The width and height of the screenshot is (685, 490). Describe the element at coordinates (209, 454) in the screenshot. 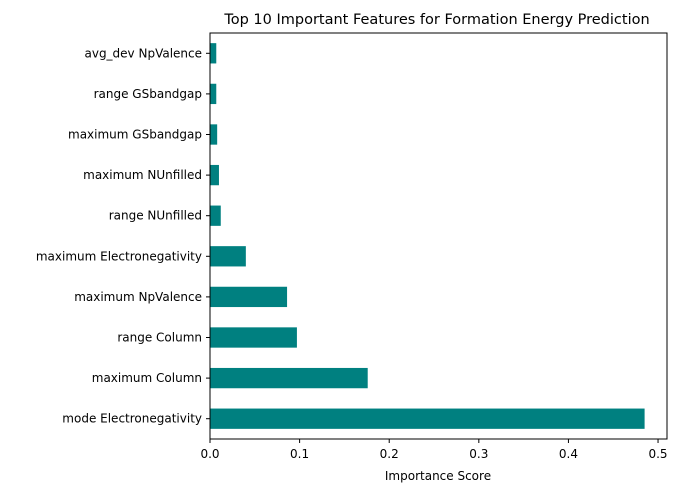

I see `x-tick-label-0: 0.0` at that location.